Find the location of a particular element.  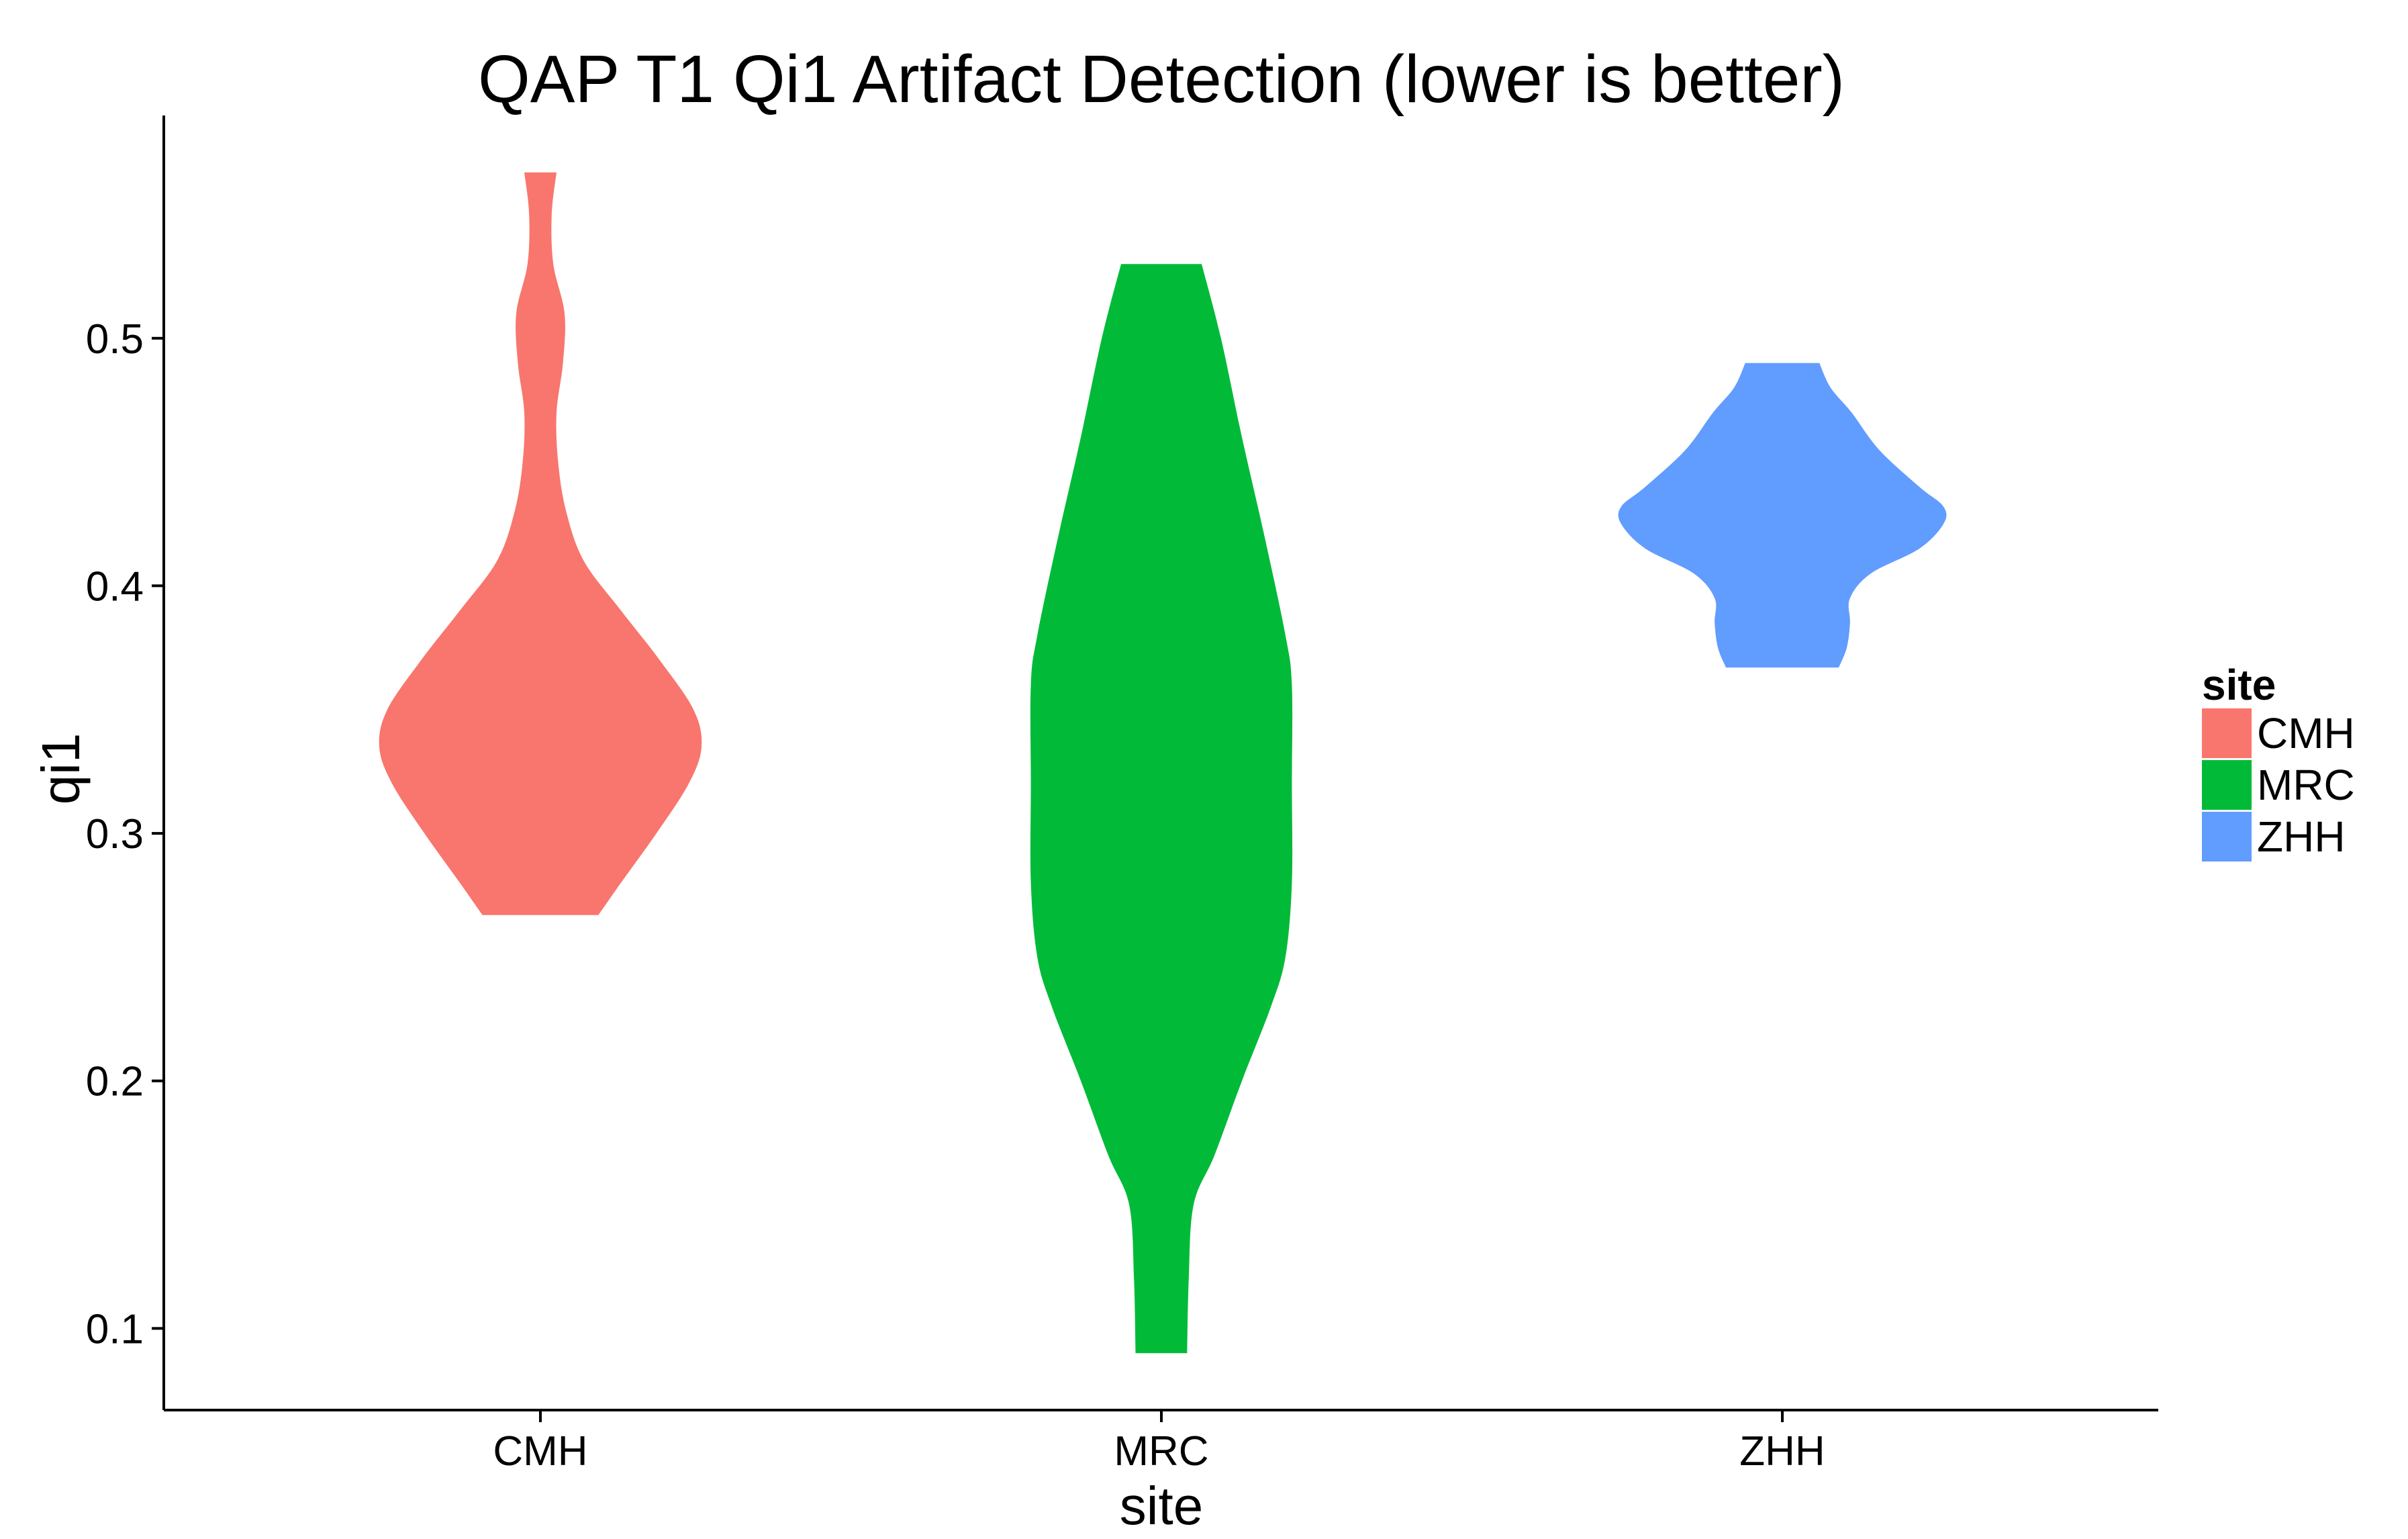

legend-swatch-cmh is located at coordinates (2227, 733).